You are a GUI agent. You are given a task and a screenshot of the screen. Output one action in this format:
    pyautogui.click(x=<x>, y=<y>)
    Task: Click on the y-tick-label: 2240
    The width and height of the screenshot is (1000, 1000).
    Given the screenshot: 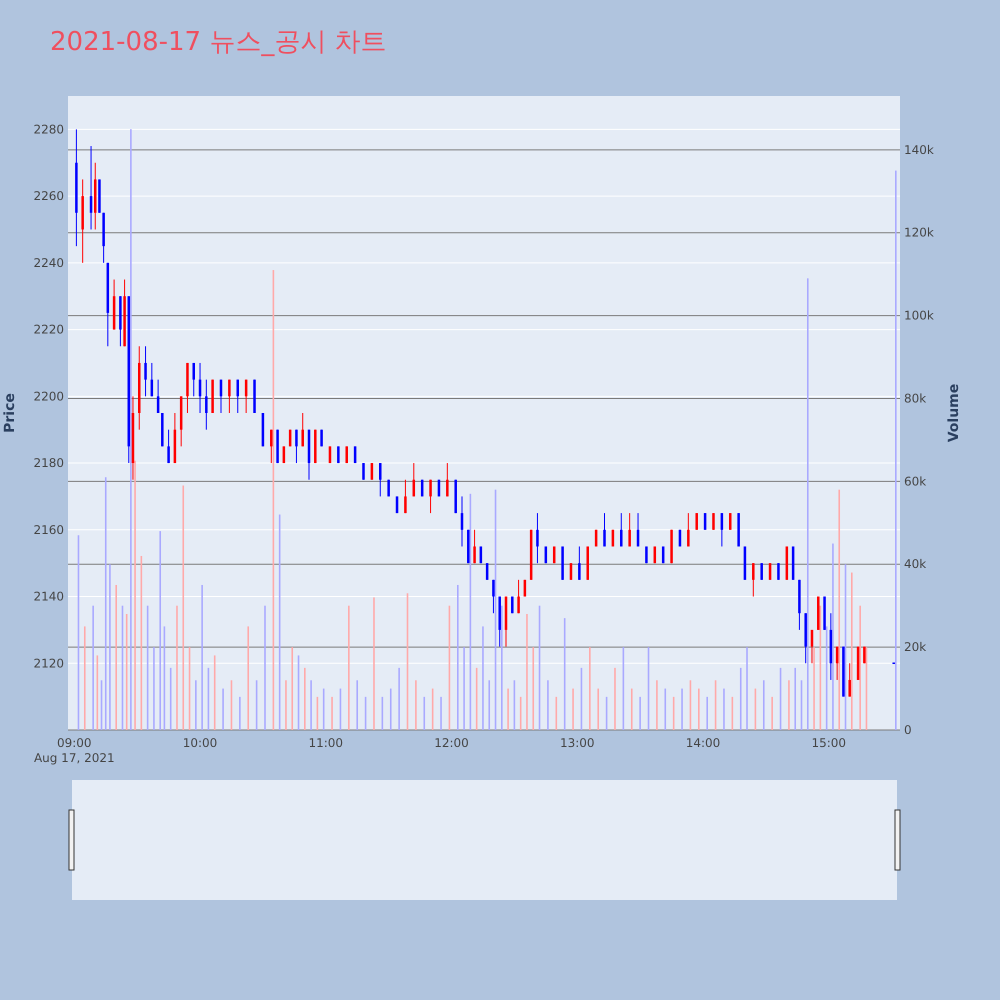 What is the action you would take?
    pyautogui.click(x=48, y=263)
    